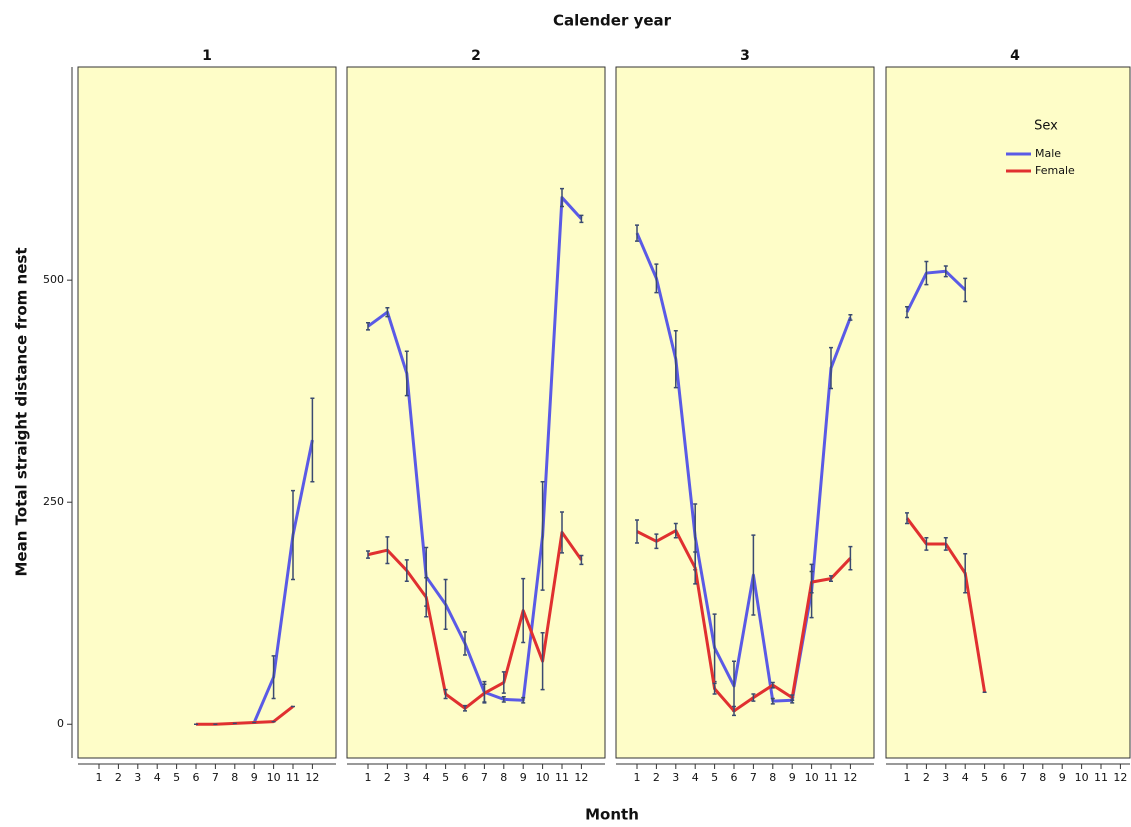  Describe the element at coordinates (476, 56) in the screenshot. I see `panel-title: 2` at that location.